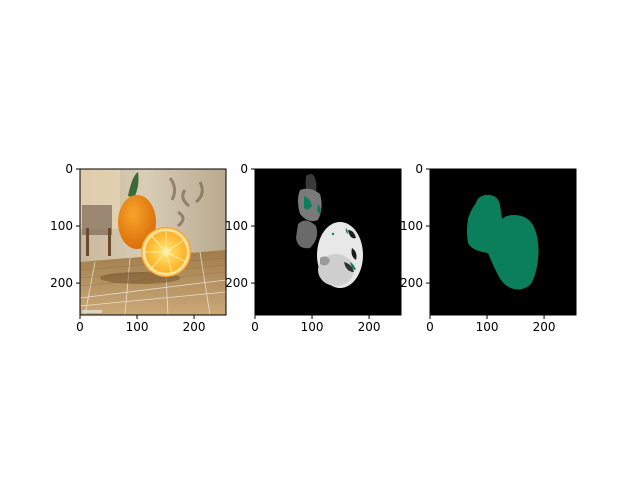  I want to click on segmentation-image, so click(328, 242).